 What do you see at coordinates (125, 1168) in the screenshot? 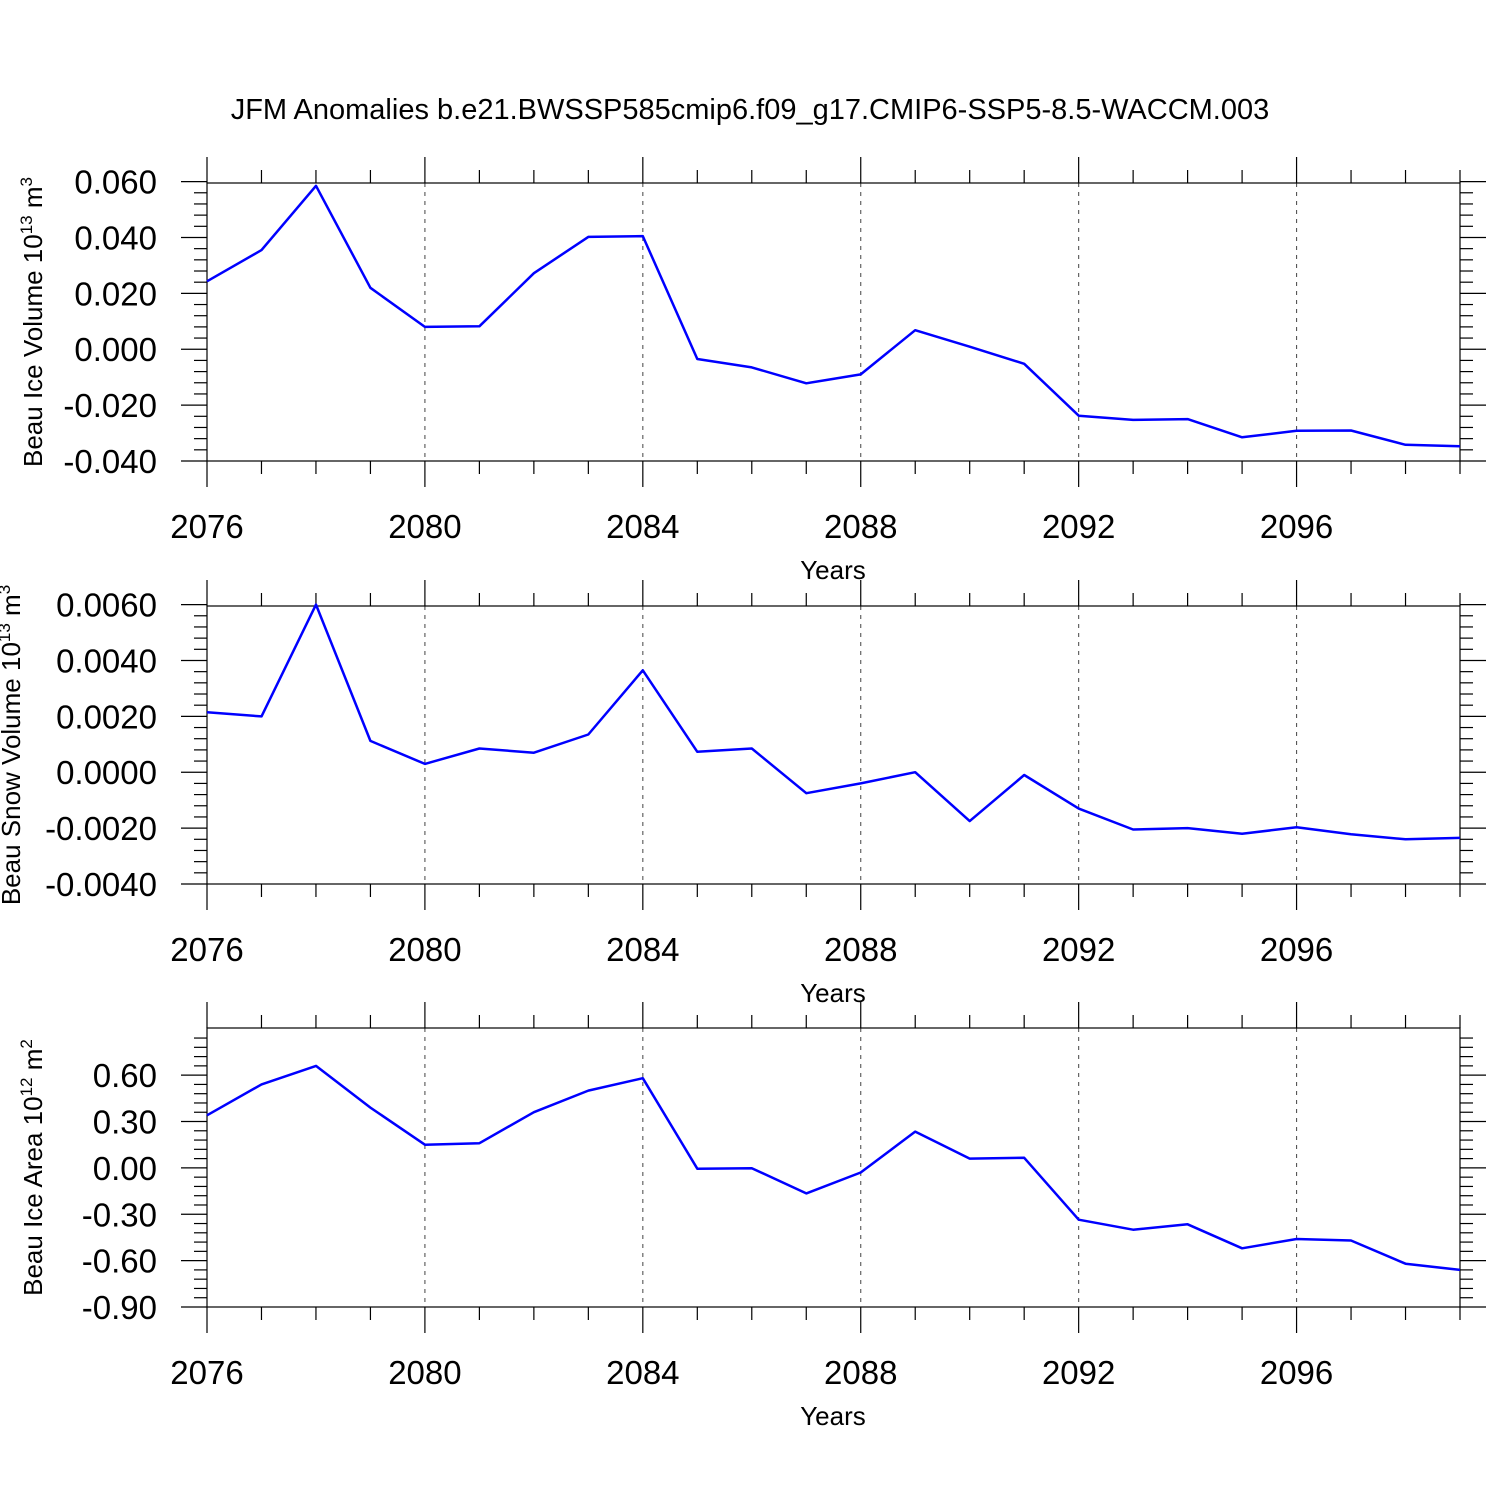
I see `y-tick-label: 0.00` at bounding box center [125, 1168].